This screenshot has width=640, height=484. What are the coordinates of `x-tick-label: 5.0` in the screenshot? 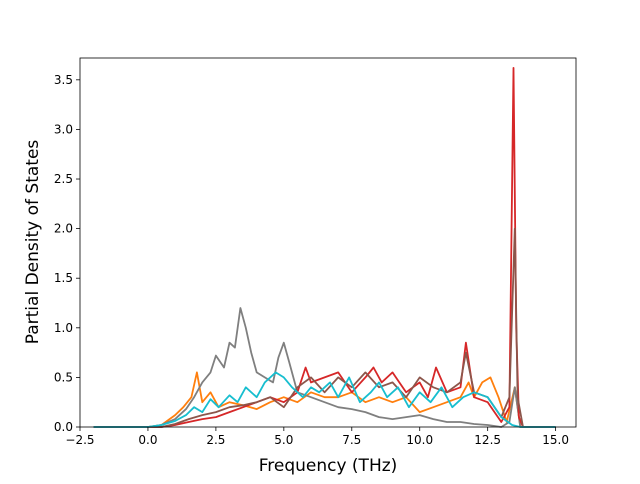 It's located at (283, 440).